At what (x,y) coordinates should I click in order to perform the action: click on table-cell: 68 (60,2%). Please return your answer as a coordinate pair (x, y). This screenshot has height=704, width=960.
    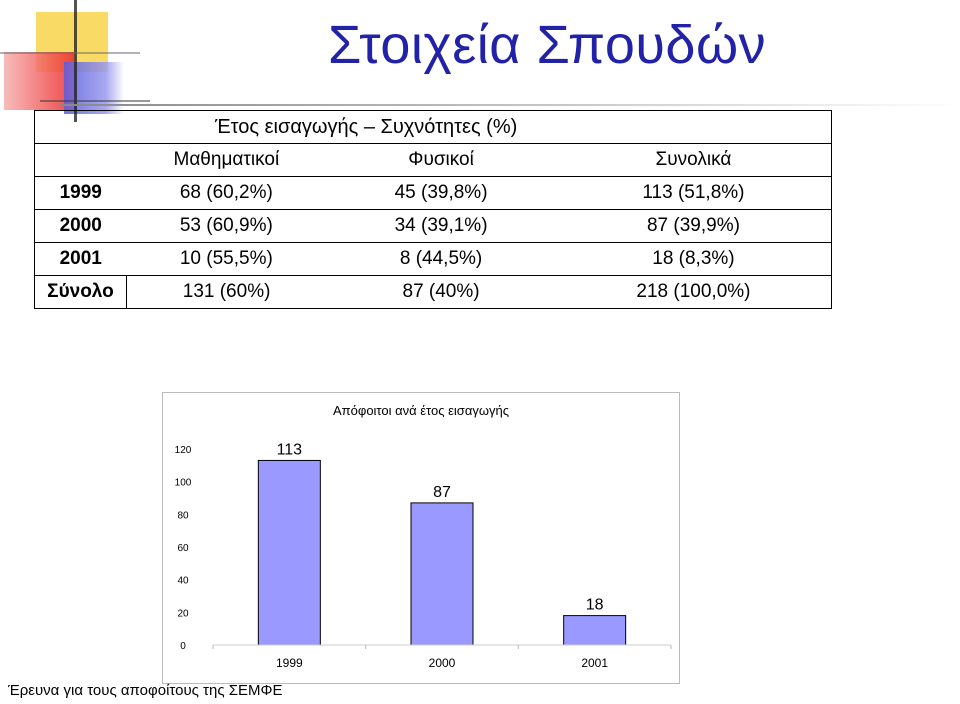
    Looking at the image, I should click on (226, 193).